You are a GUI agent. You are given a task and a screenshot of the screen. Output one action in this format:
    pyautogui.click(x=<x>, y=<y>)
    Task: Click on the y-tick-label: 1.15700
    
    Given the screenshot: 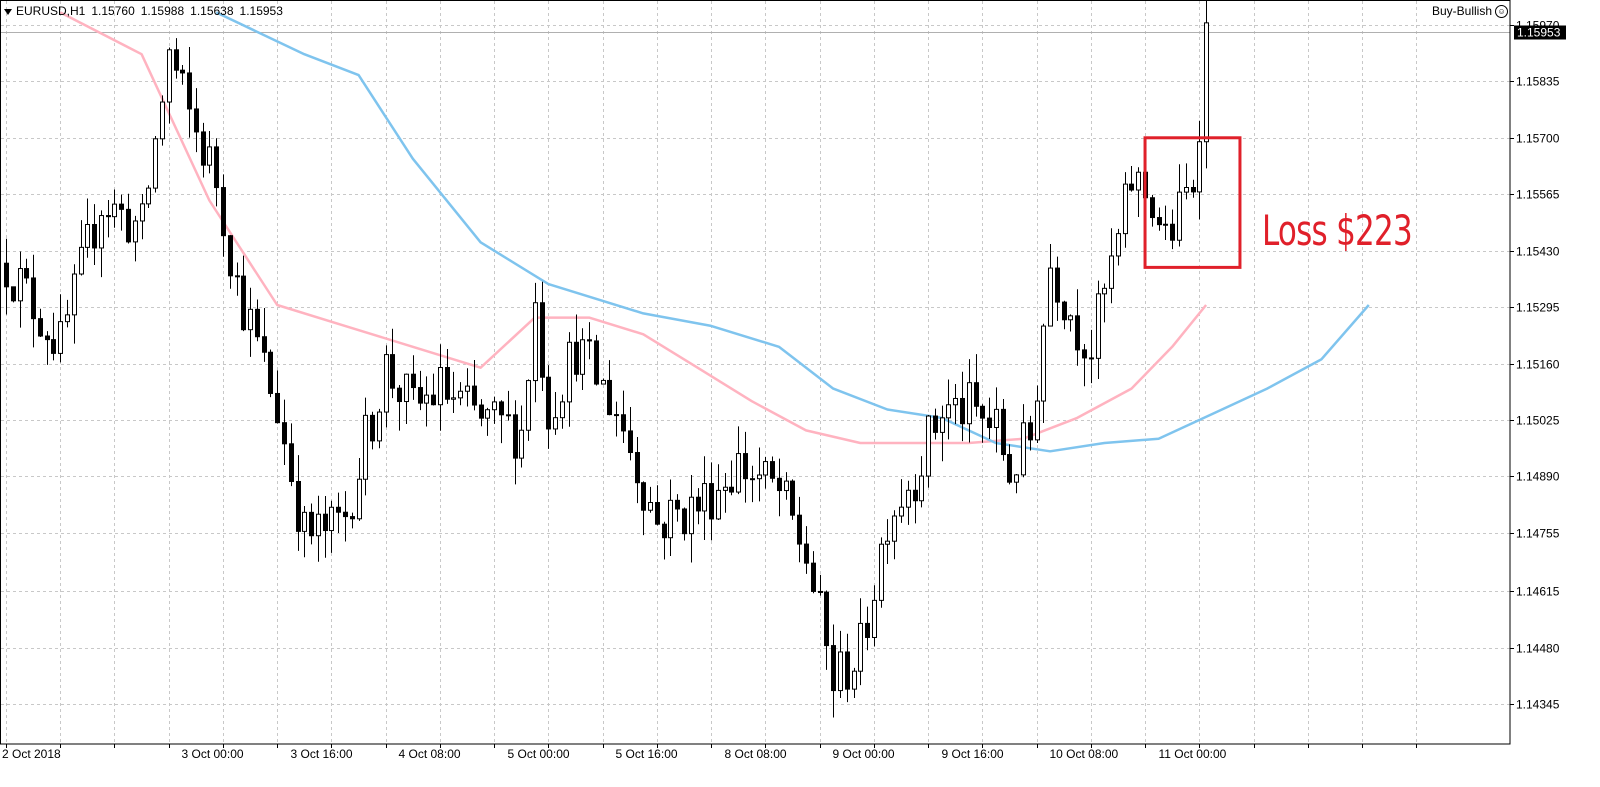 What is the action you would take?
    pyautogui.click(x=1538, y=139)
    